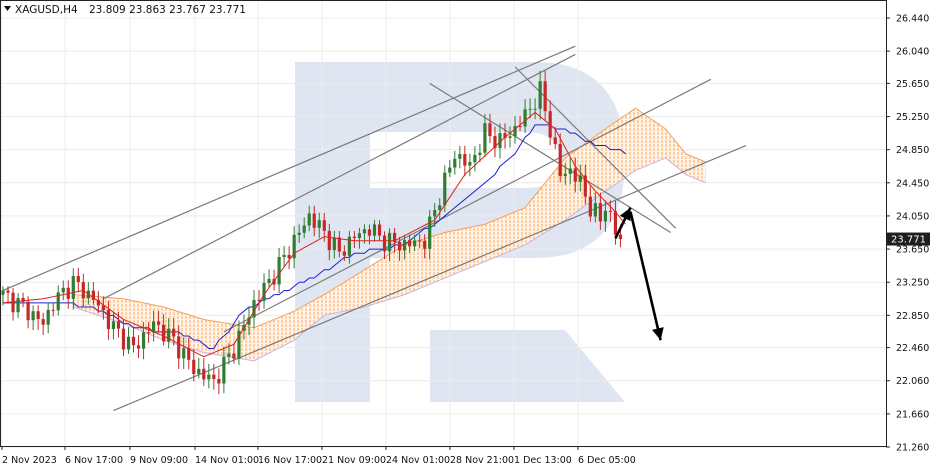  I want to click on x-tick-label: 1 Dec 13:00, so click(543, 460).